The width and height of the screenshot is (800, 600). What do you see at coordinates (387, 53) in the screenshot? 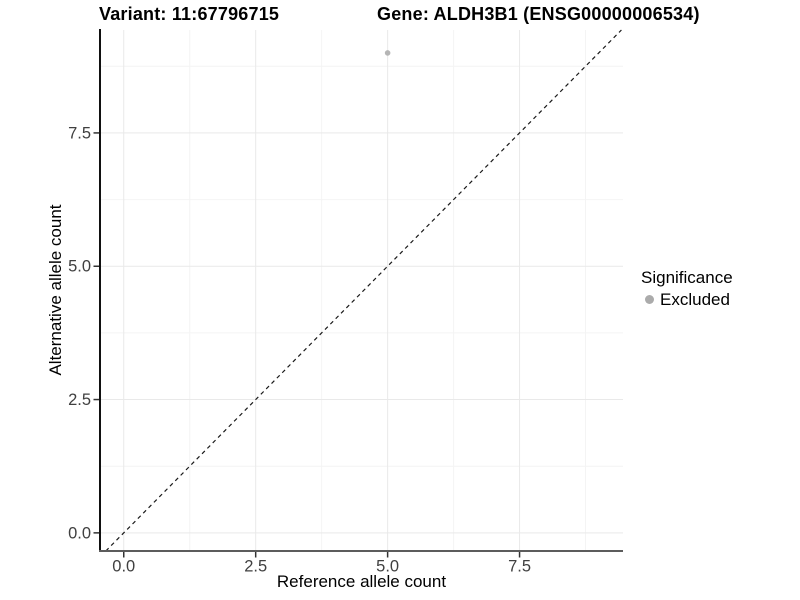
I see `data-point` at bounding box center [387, 53].